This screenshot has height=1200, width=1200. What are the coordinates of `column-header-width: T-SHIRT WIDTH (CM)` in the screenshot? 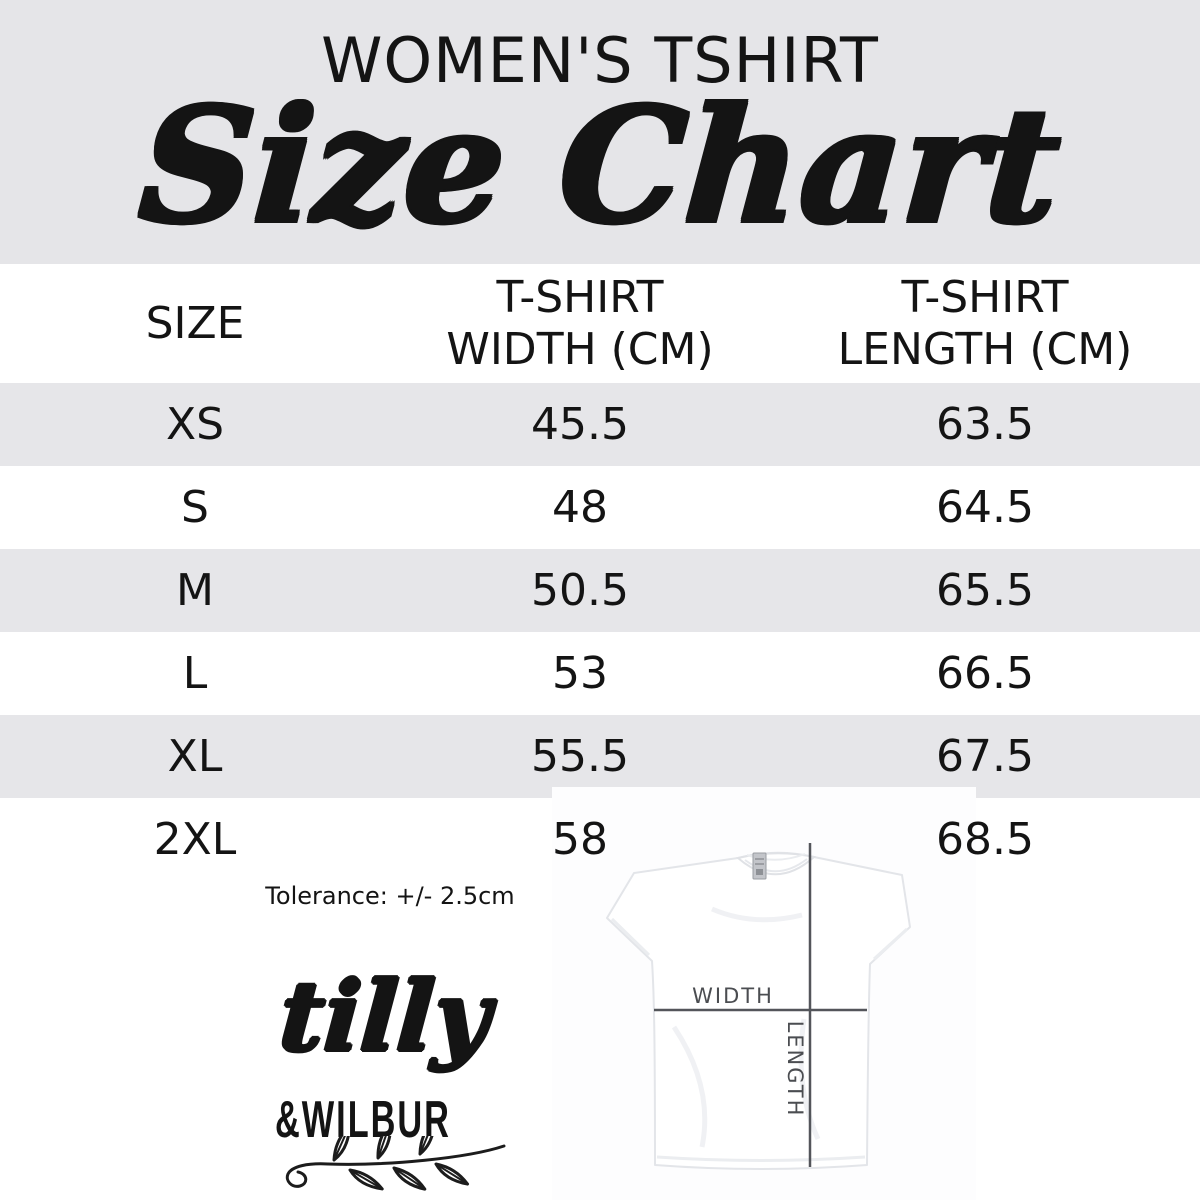 It's located at (580, 323).